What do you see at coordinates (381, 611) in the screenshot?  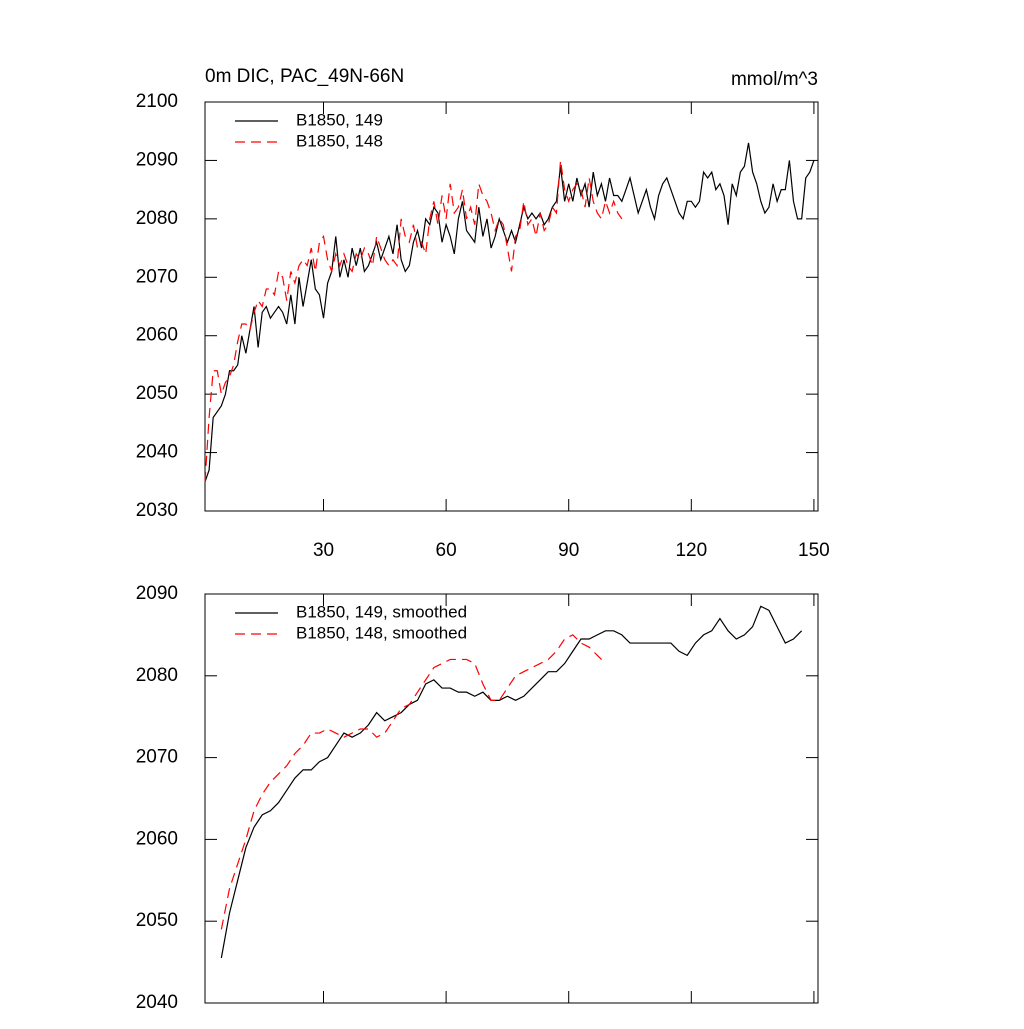 I see `legend-label: B1850, 149, smoothed` at bounding box center [381, 611].